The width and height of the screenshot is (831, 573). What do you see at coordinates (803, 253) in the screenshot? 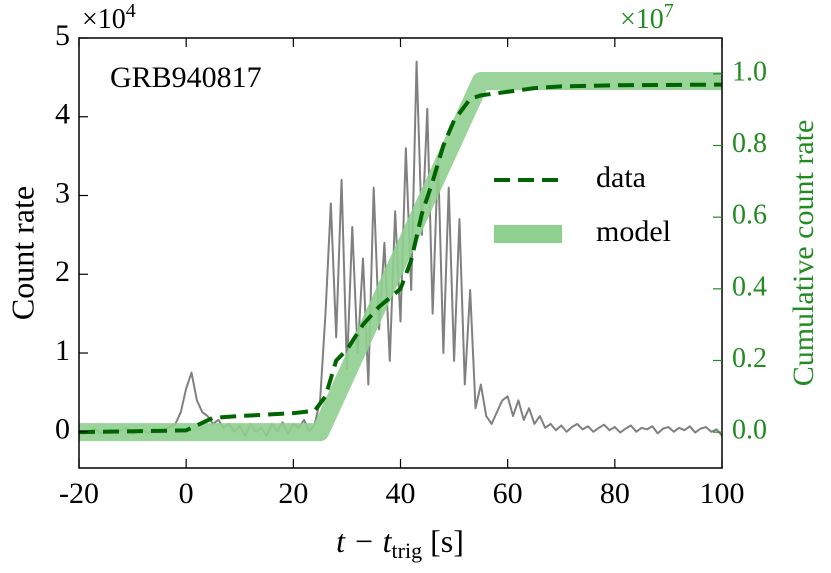
I see `y2-label: Cumulative count rate` at bounding box center [803, 253].